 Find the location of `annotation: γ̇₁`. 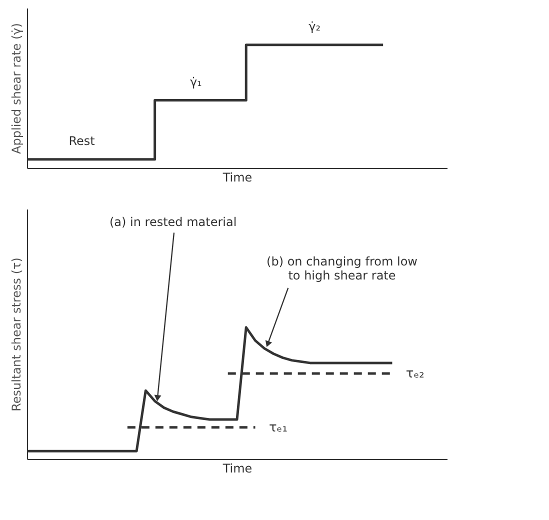

annotation: γ̇₁ is located at coordinates (196, 81).